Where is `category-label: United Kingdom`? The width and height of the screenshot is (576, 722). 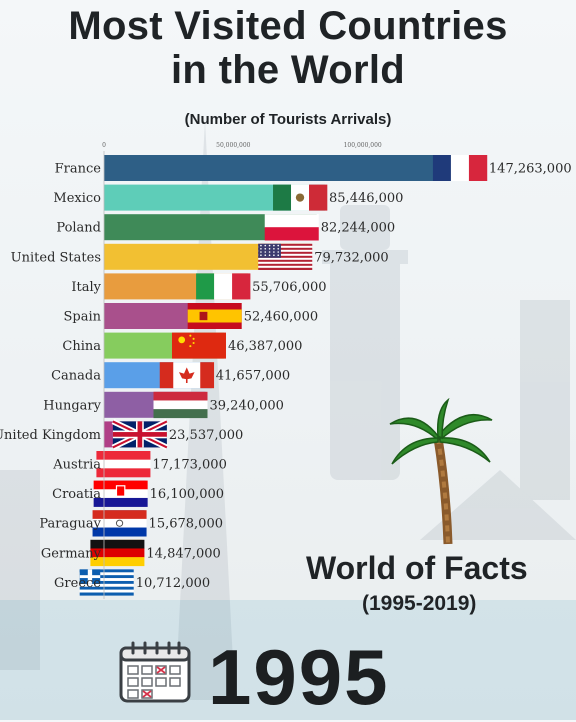
category-label: United Kingdom is located at coordinates (50, 435).